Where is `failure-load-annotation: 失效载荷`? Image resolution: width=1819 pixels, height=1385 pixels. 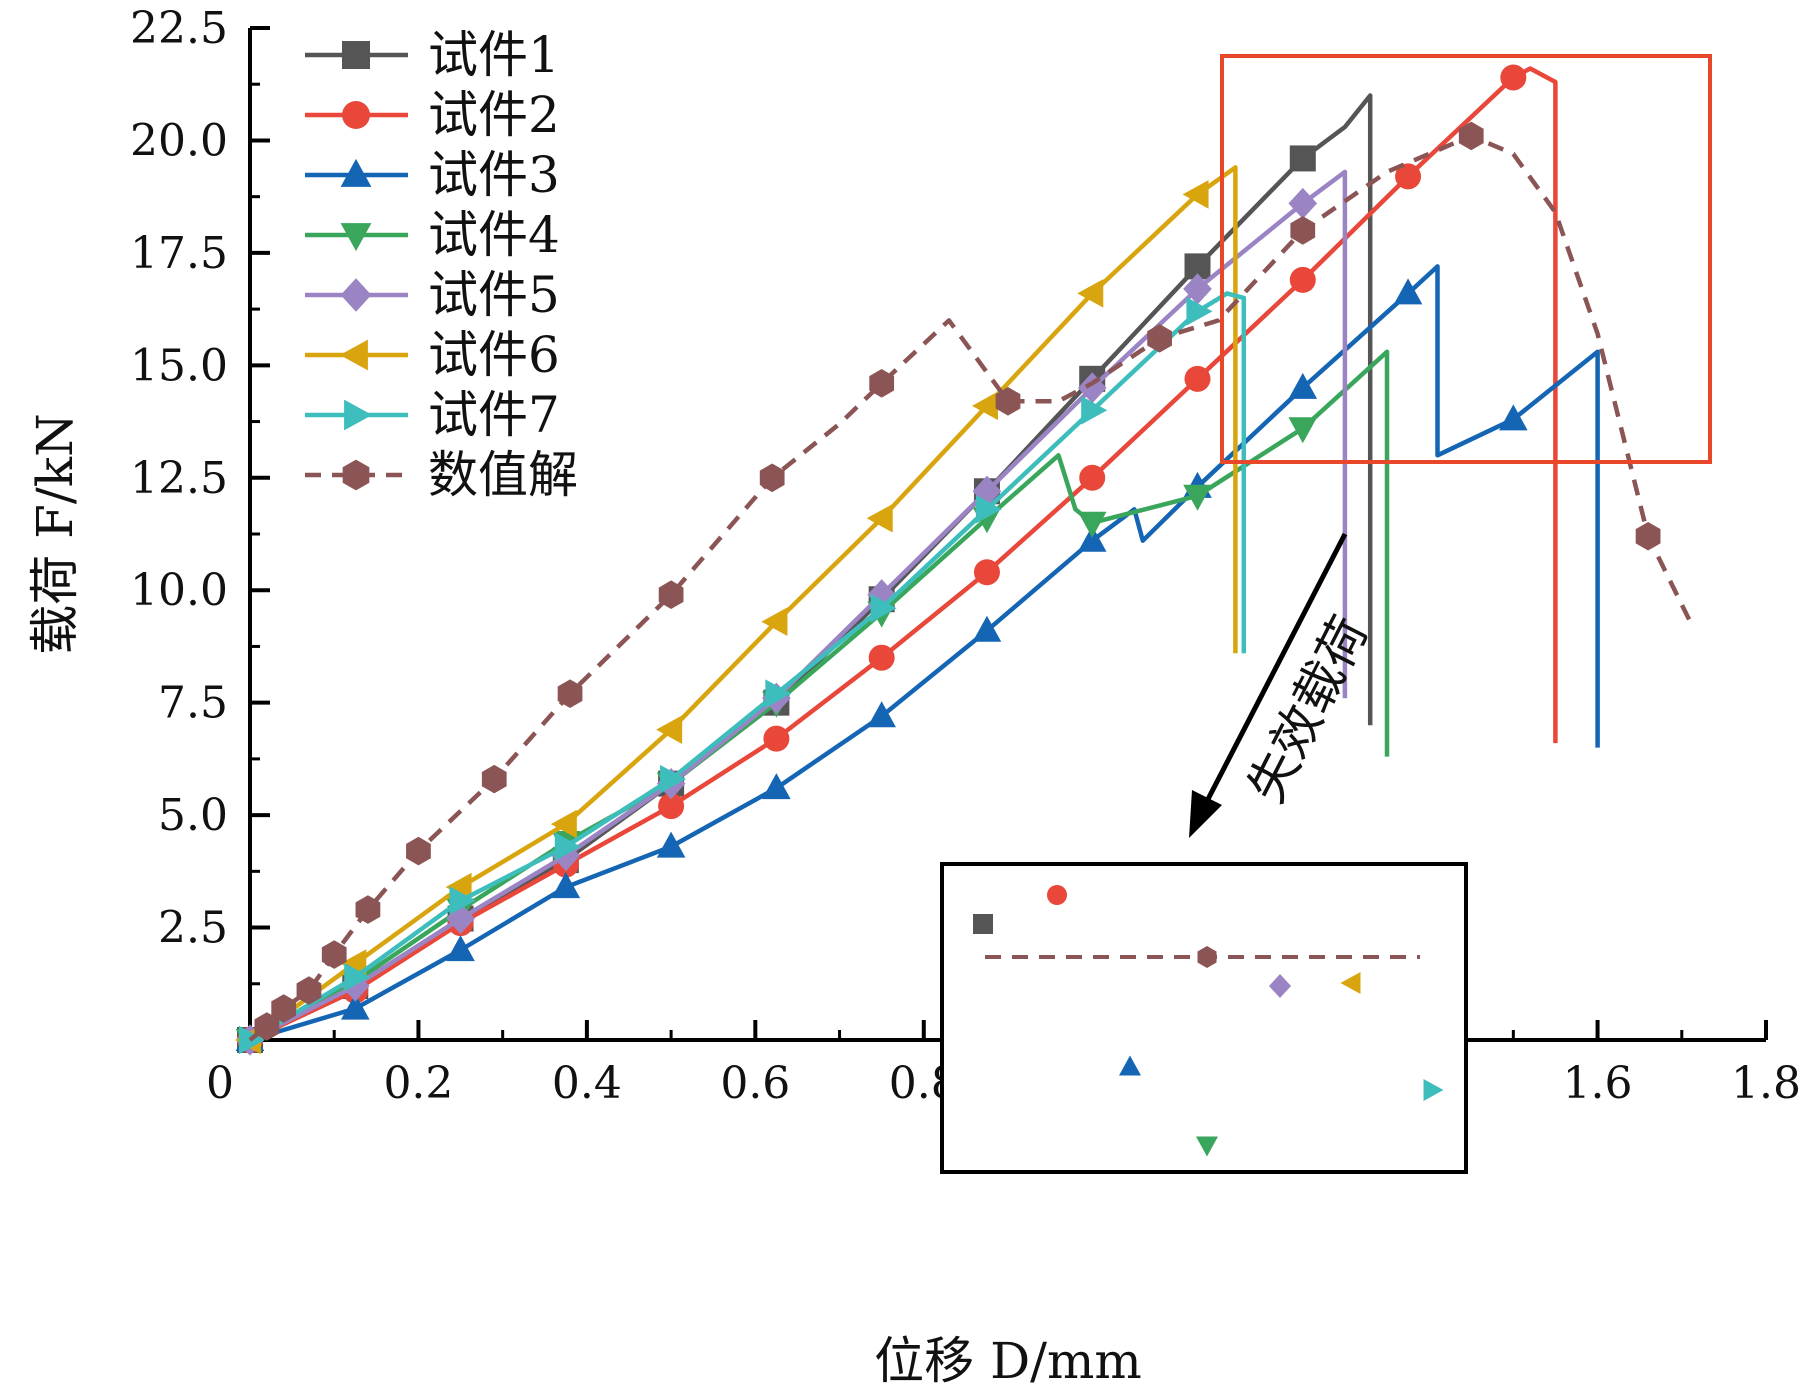
failure-load-annotation: 失效载荷 is located at coordinates (1284, 685).